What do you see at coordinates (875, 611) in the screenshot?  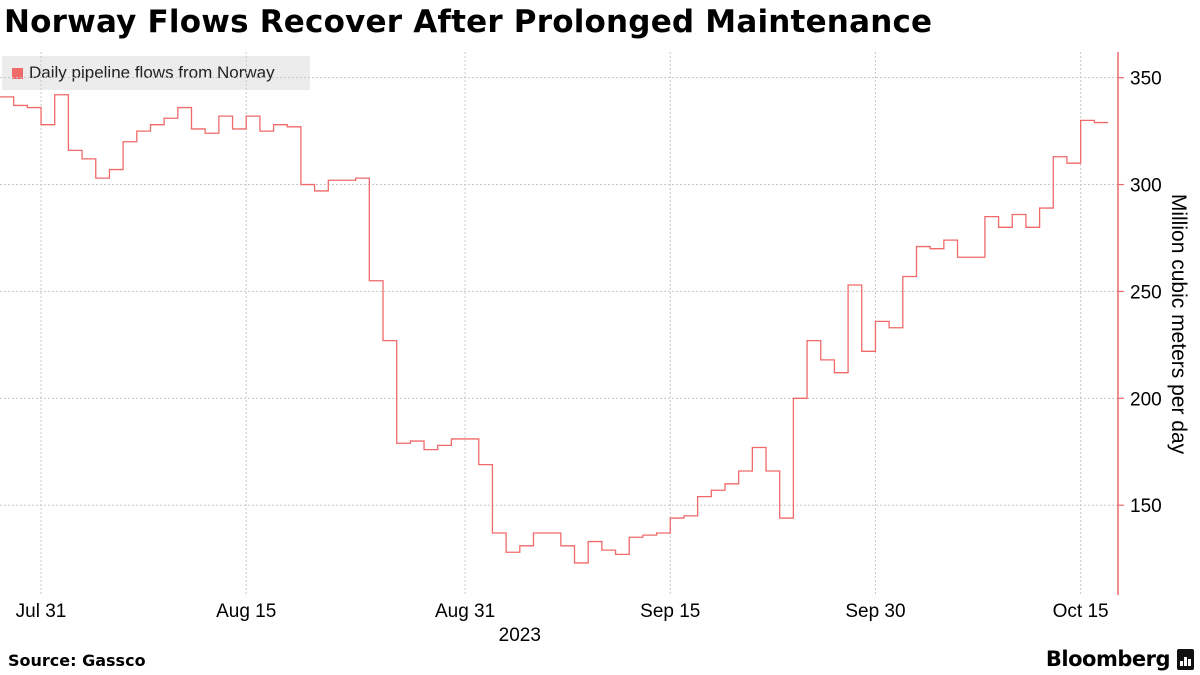 I see `x-tick-label: Sep 30` at bounding box center [875, 611].